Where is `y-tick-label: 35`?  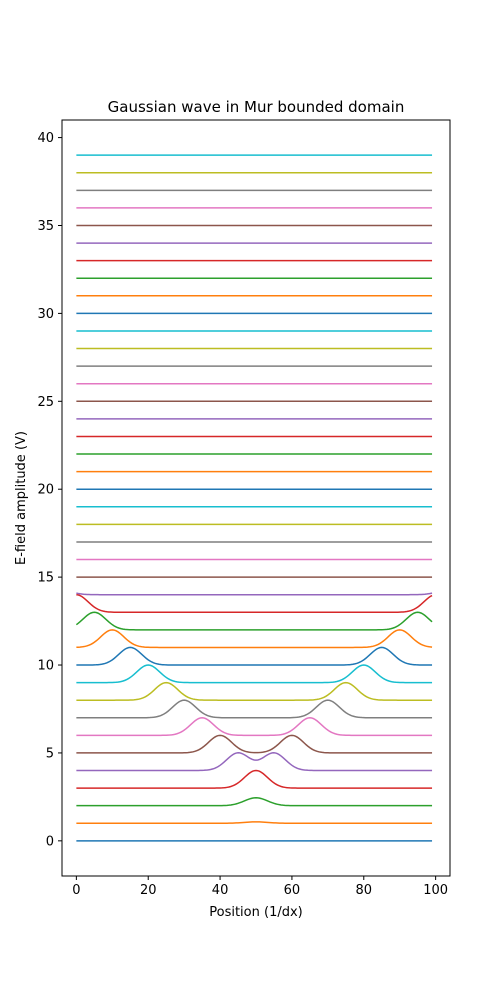
y-tick-label: 35 is located at coordinates (45, 226).